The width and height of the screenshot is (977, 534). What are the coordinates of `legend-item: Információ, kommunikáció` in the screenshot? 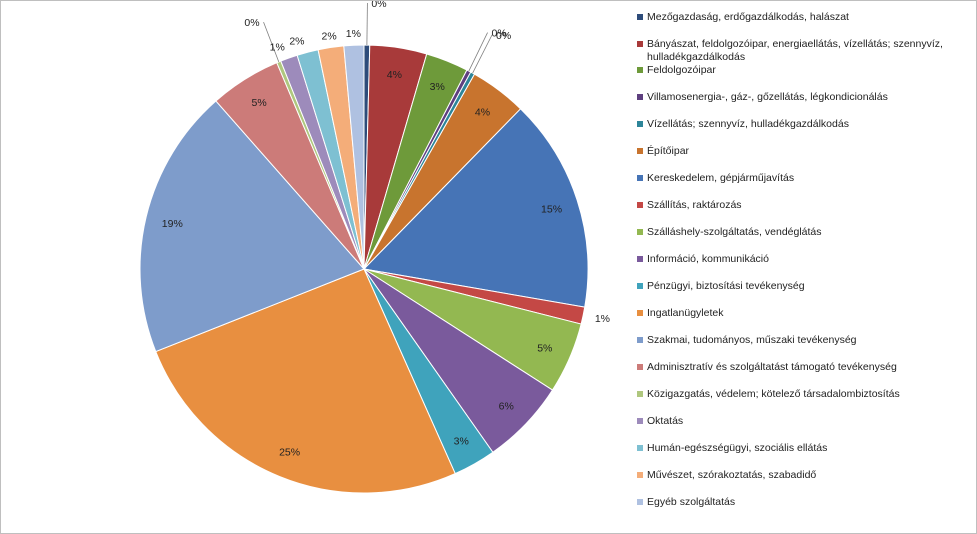 It's located at (804, 259).